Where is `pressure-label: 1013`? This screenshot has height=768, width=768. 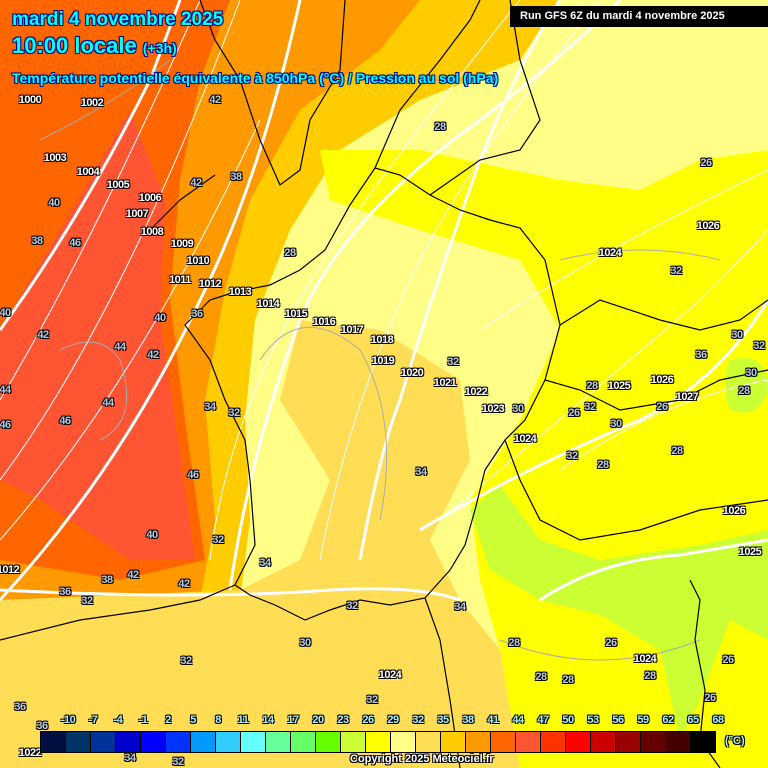
pressure-label: 1013 is located at coordinates (240, 292).